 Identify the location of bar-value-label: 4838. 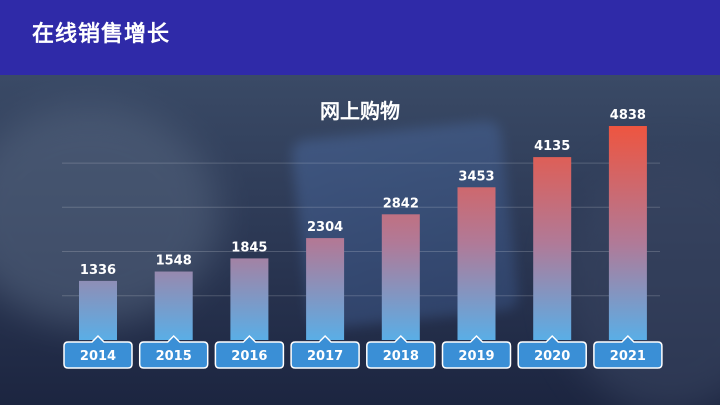
(628, 115).